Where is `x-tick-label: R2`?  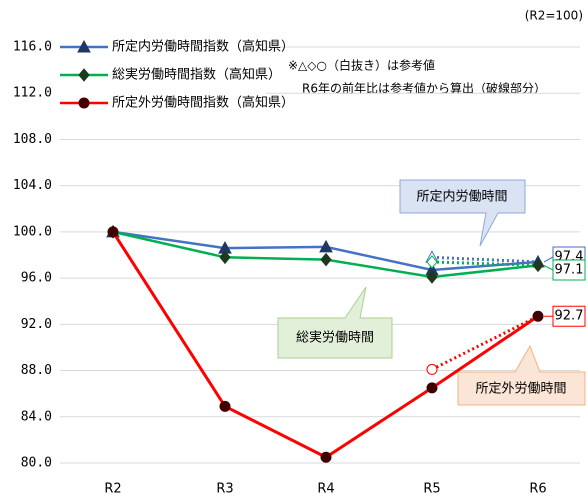
x-tick-label: R2 is located at coordinates (112, 489).